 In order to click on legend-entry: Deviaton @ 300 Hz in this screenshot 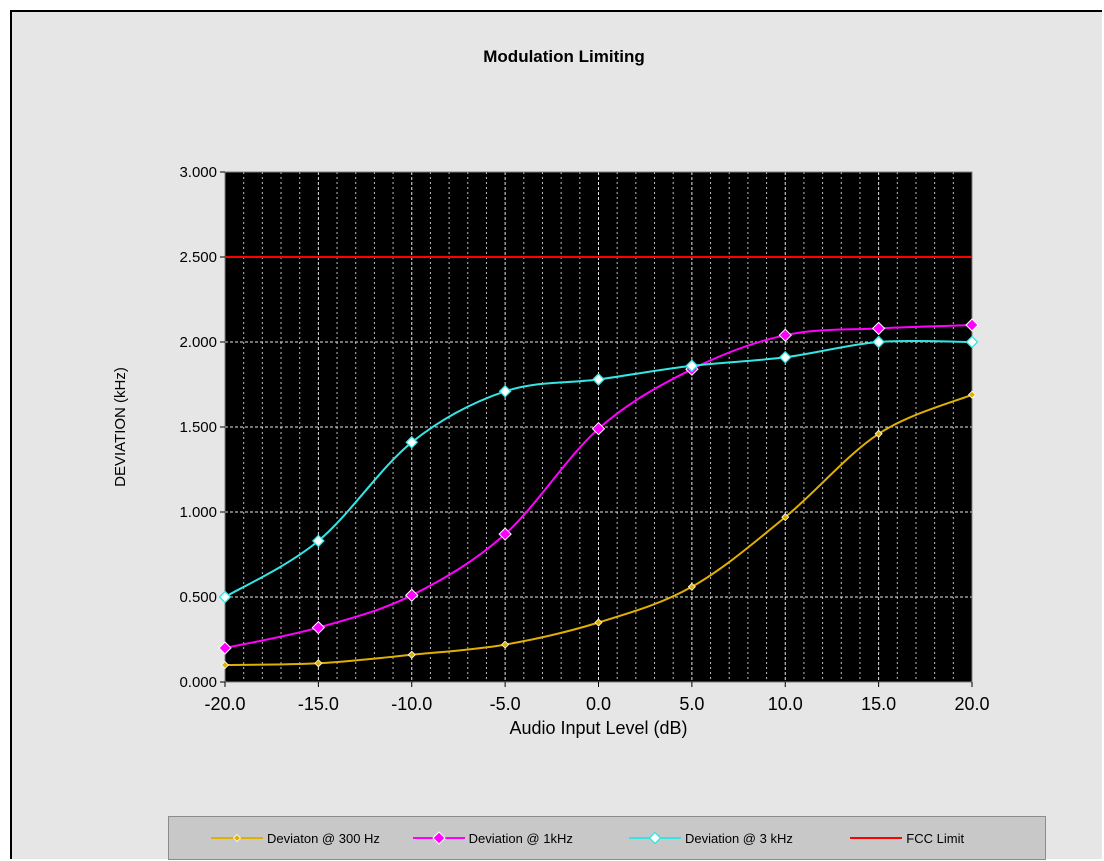, I will do `click(310, 838)`.